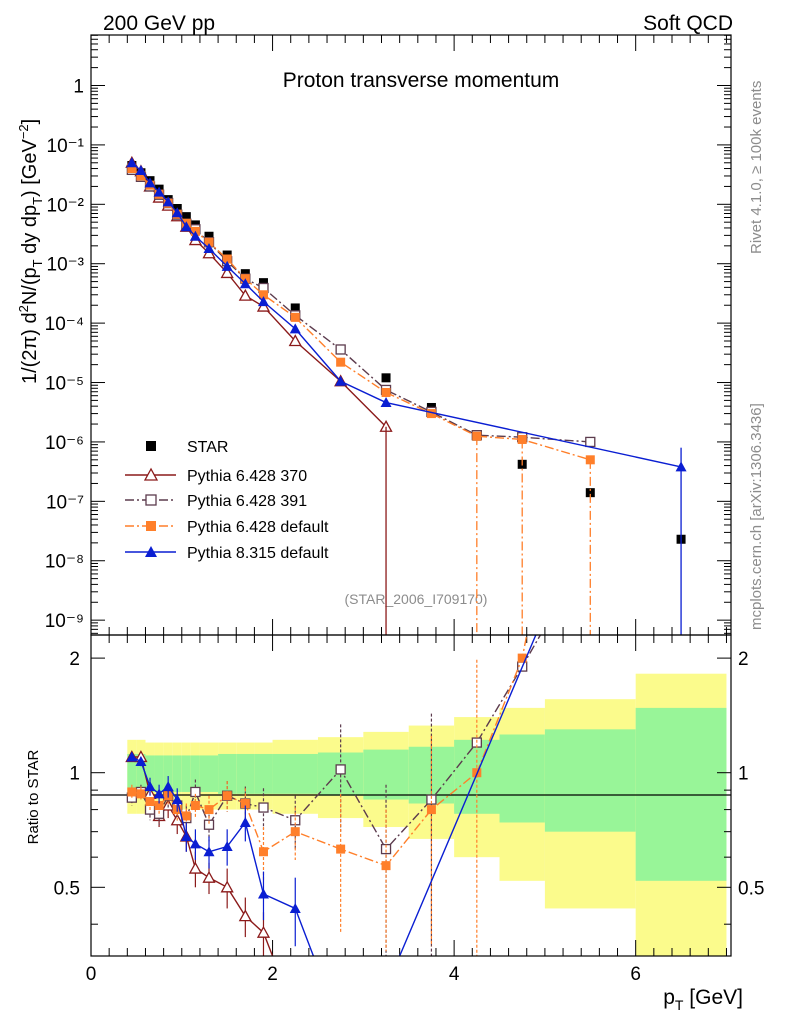 The image size is (786, 1024). What do you see at coordinates (64, 443) in the screenshot?
I see `main-y-tick-label: 10⁻⁶` at bounding box center [64, 443].